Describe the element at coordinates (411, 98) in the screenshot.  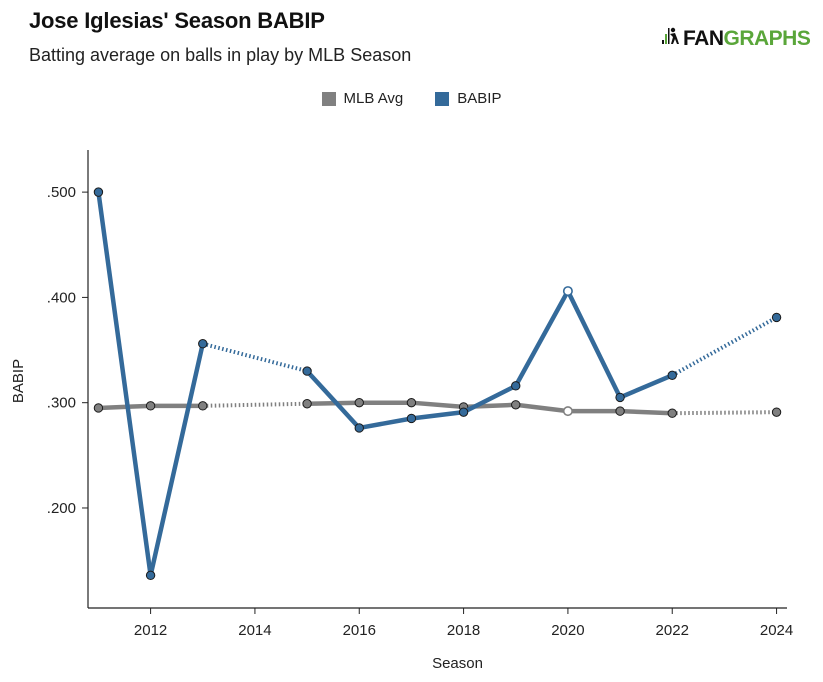
I see `legend: MLB Avg BABIP` at that location.